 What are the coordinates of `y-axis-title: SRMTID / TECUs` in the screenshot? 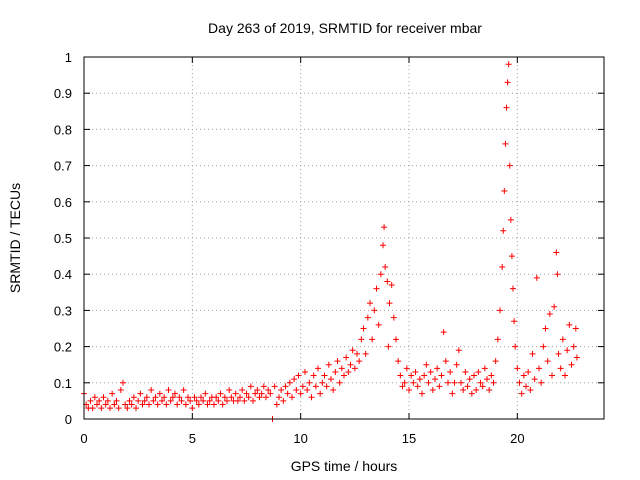 It's located at (15, 238).